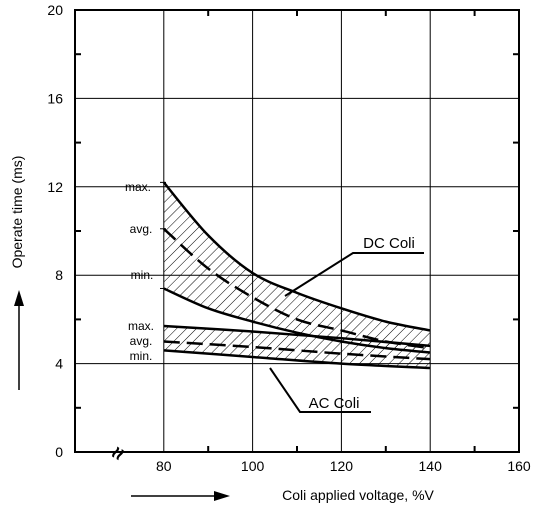  Describe the element at coordinates (354, 274) in the screenshot. I see `dc-callout-line` at that location.